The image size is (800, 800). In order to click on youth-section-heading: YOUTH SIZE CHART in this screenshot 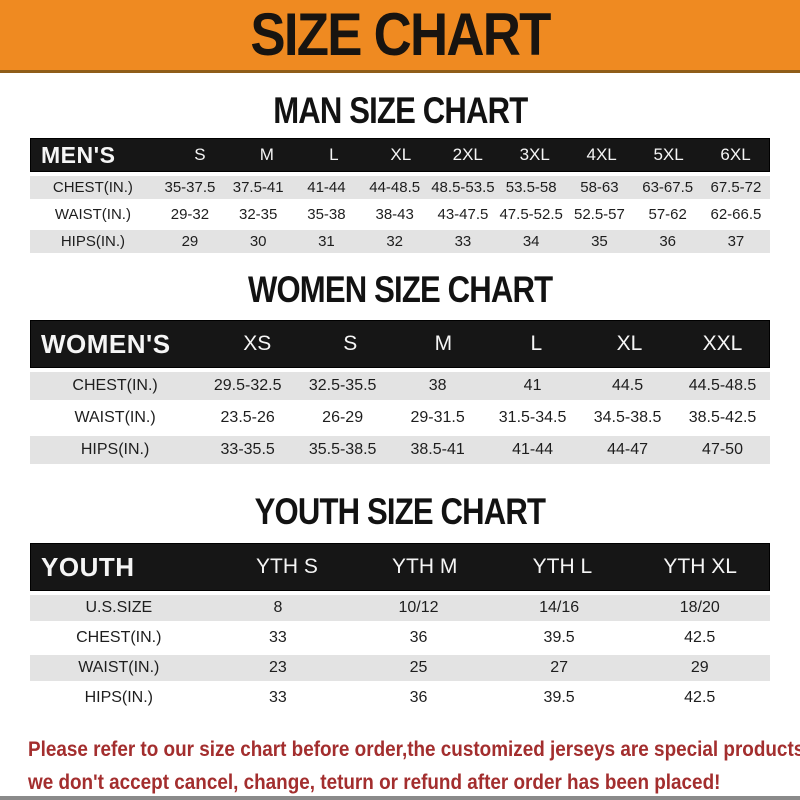, I will do `click(400, 512)`.